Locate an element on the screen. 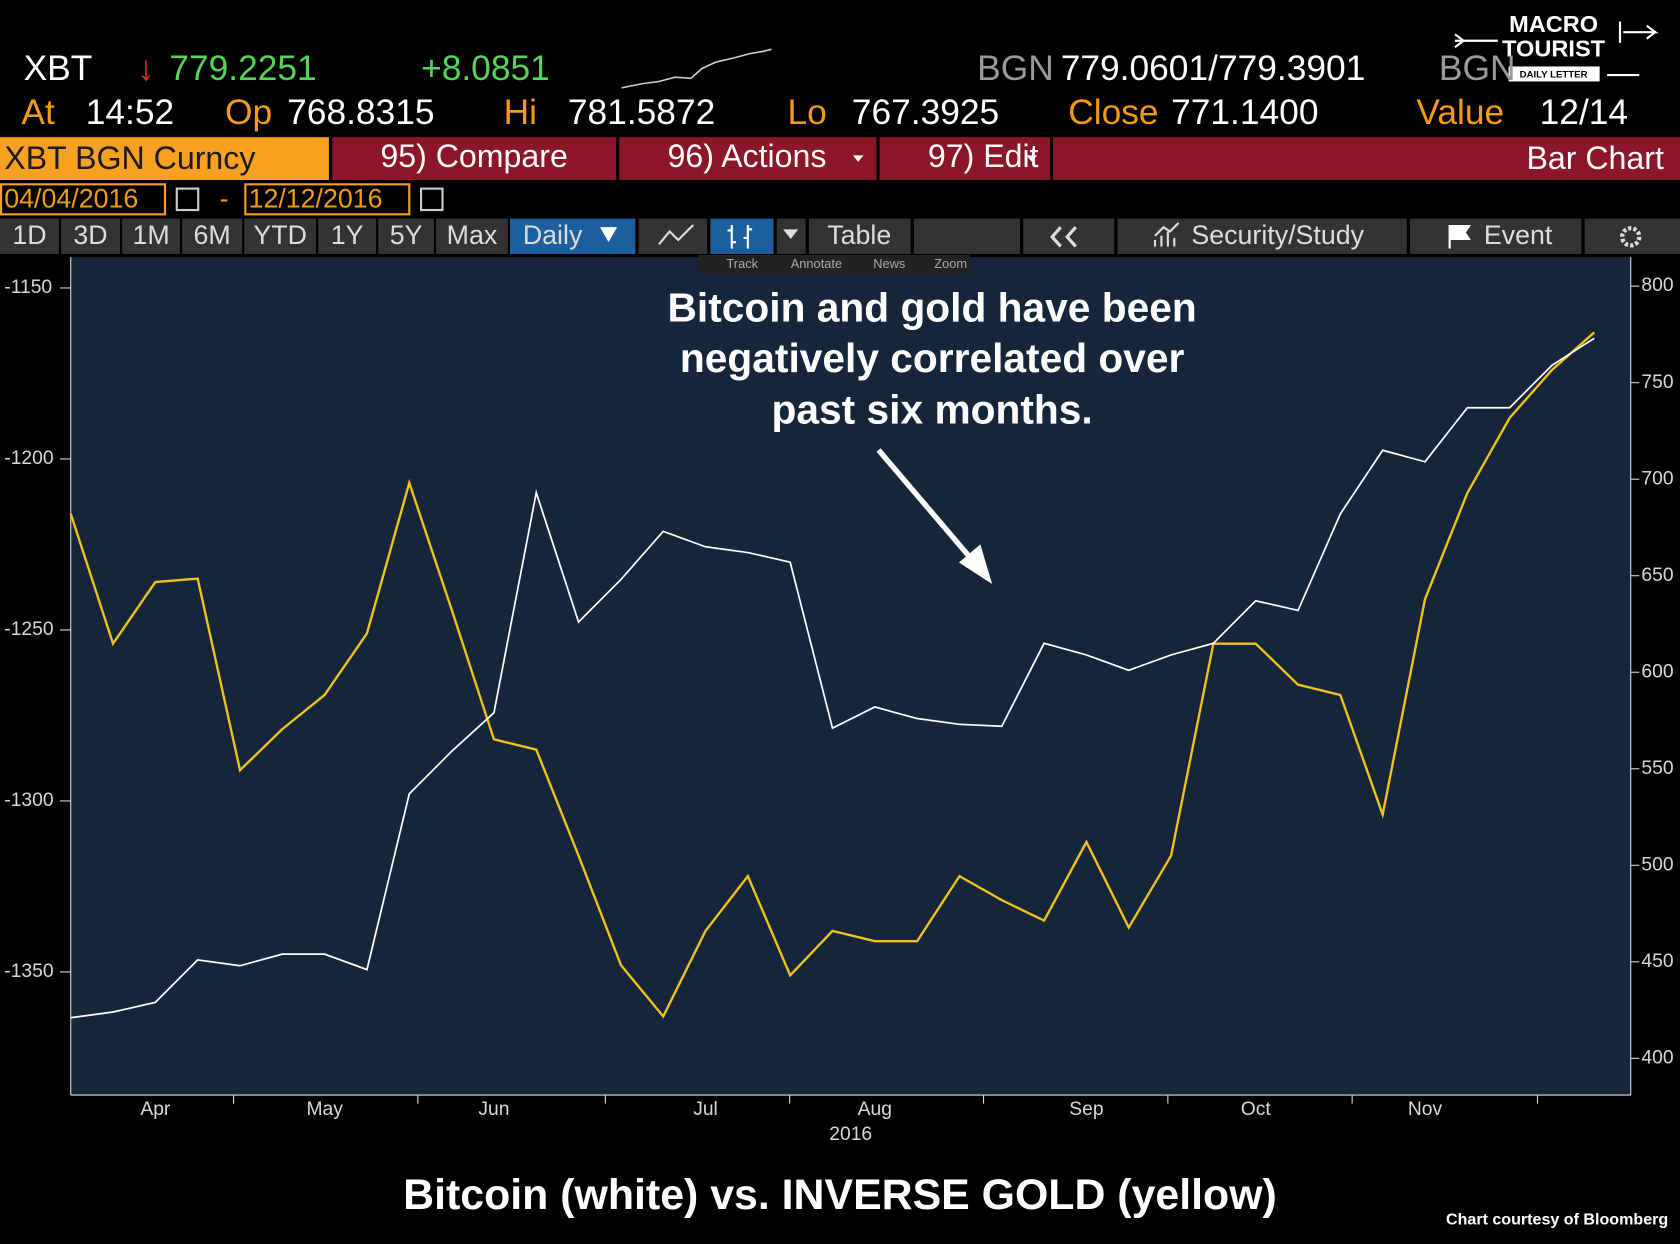 The width and height of the screenshot is (1680, 1244). x-tick-label: Sep is located at coordinates (1086, 1109).